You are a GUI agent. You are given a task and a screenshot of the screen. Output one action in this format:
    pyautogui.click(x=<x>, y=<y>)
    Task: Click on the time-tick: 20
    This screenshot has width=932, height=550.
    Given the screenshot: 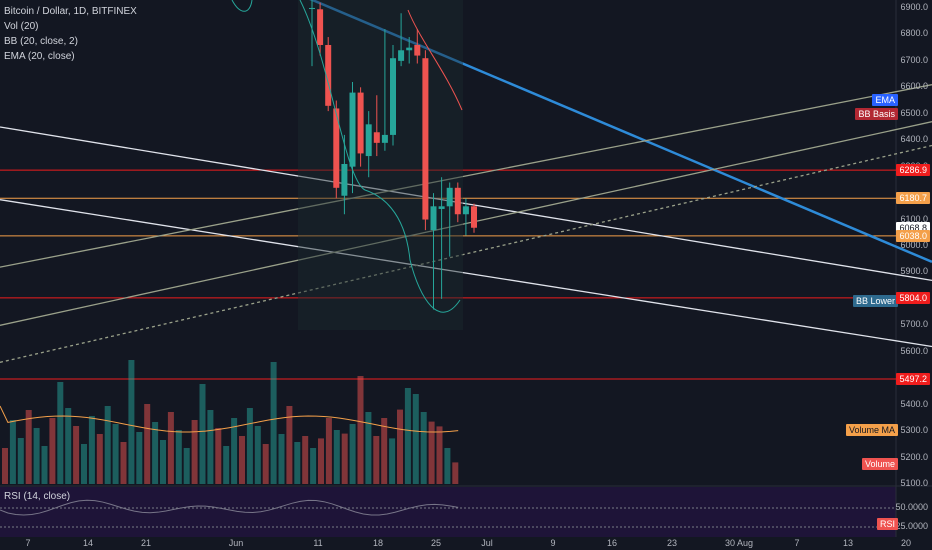 What is the action you would take?
    pyautogui.click(x=906, y=543)
    